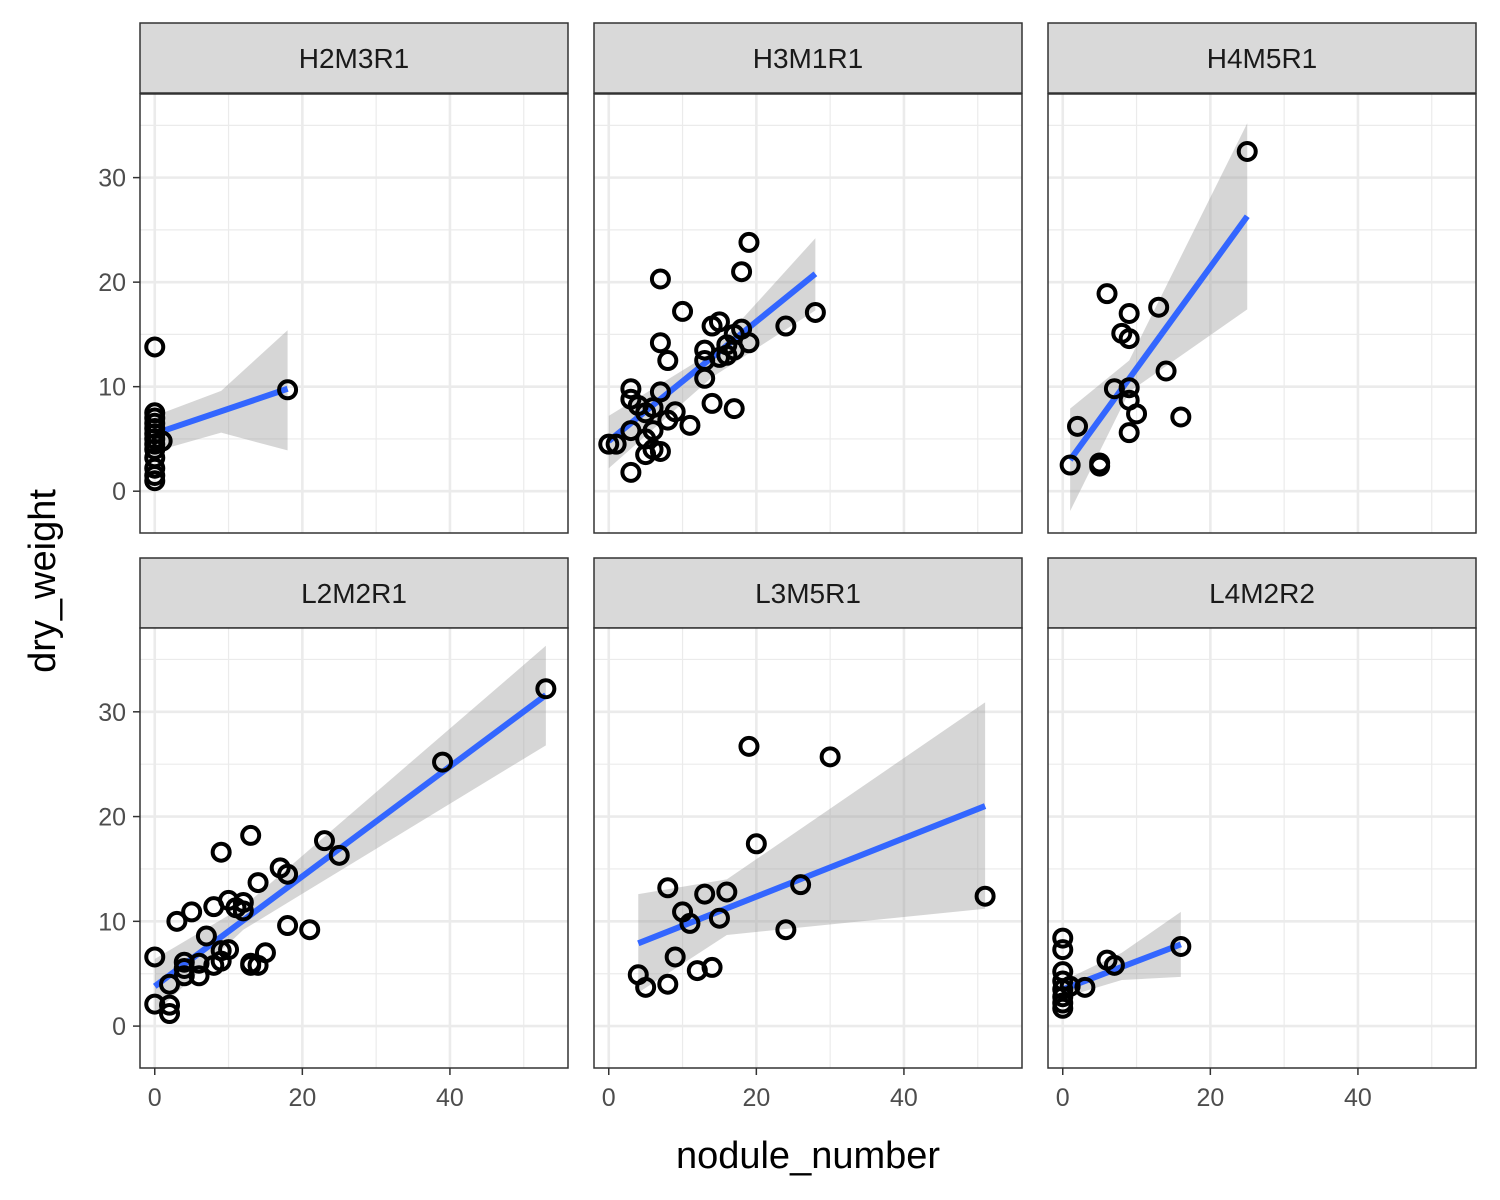 This screenshot has width=1500, height=1200. I want to click on facet-strip-label: H4M5R1, so click(1262, 58).